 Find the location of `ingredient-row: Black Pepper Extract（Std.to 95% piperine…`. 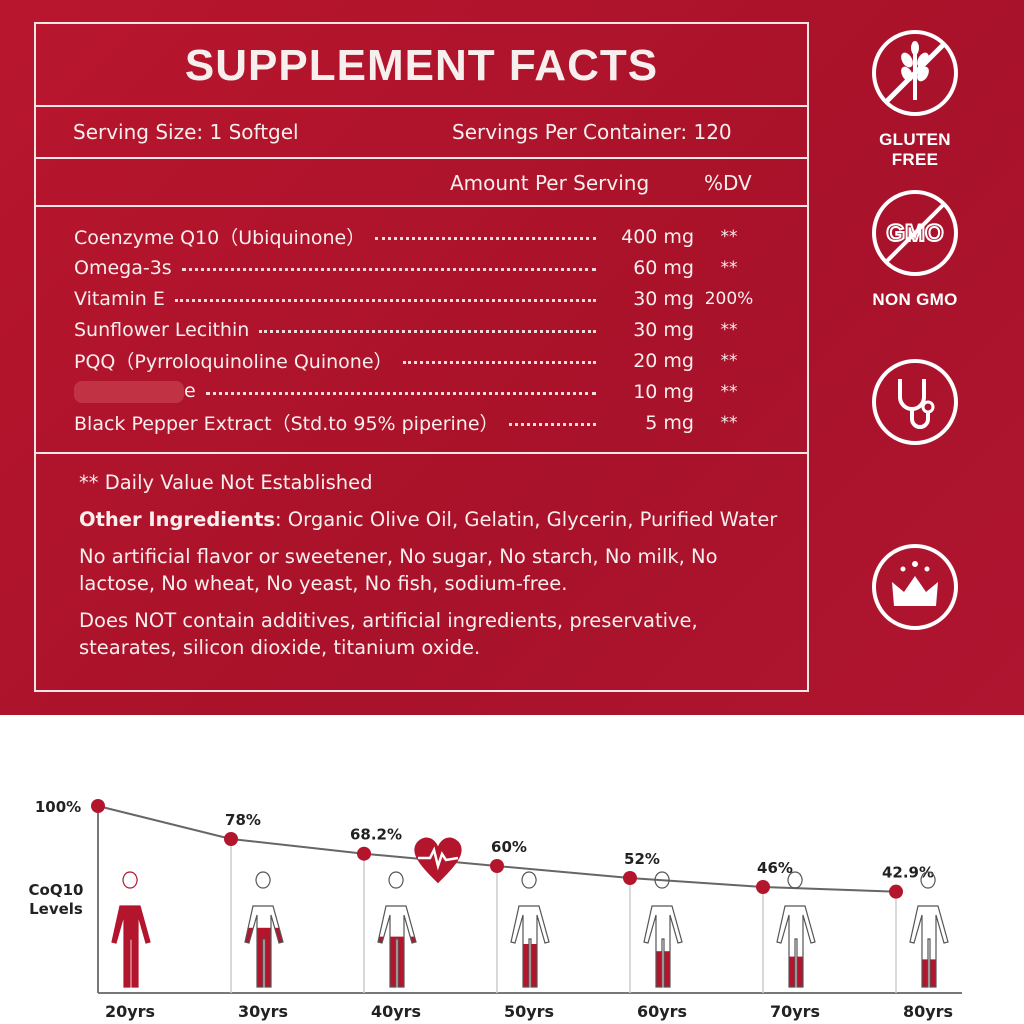

ingredient-row: Black Pepper Extract（Std.to 95% piperine… is located at coordinates (419, 422).